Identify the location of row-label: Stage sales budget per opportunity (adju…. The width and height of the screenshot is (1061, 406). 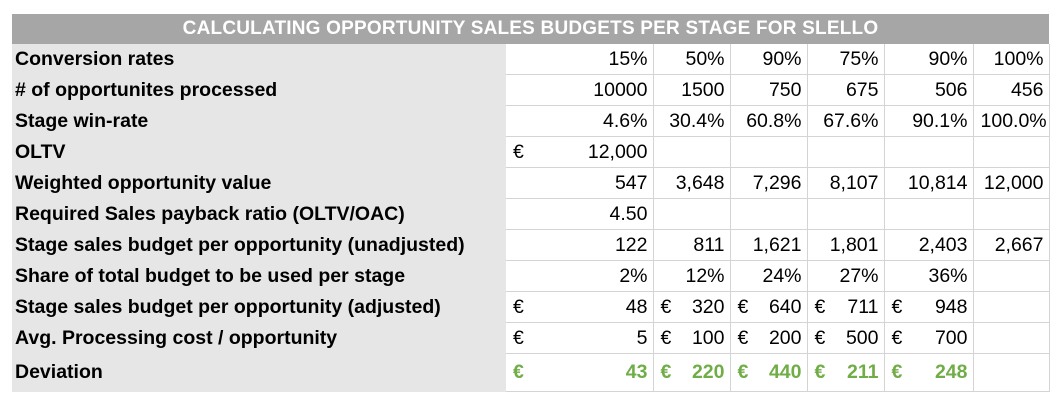
(259, 307).